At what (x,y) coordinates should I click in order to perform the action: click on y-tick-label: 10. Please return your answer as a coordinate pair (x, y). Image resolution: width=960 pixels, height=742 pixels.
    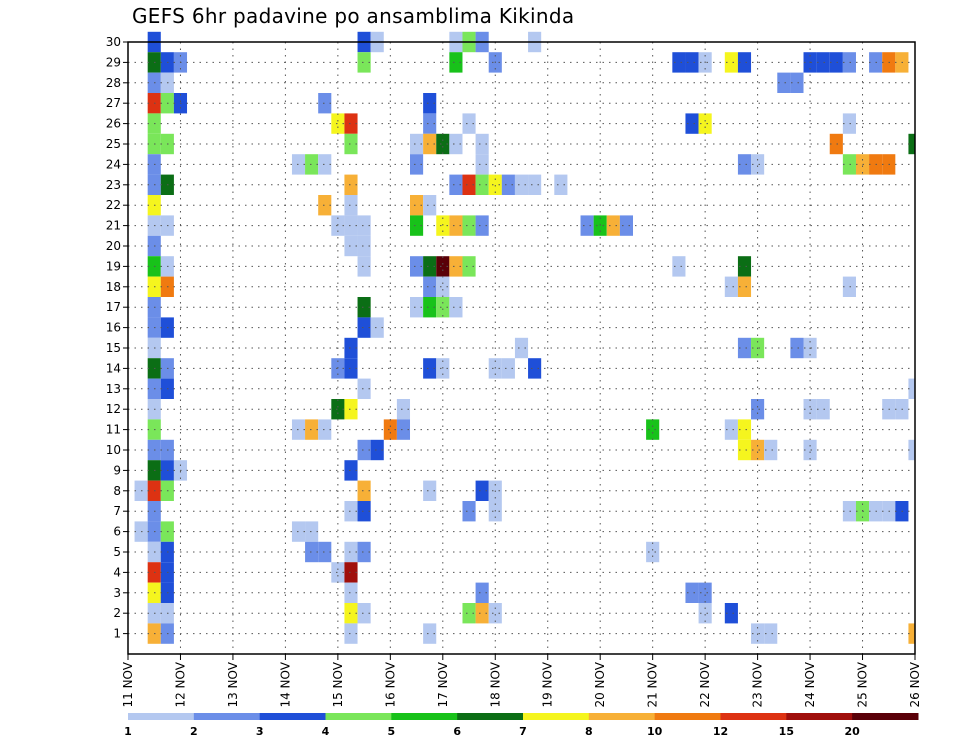
    Looking at the image, I should click on (113, 450).